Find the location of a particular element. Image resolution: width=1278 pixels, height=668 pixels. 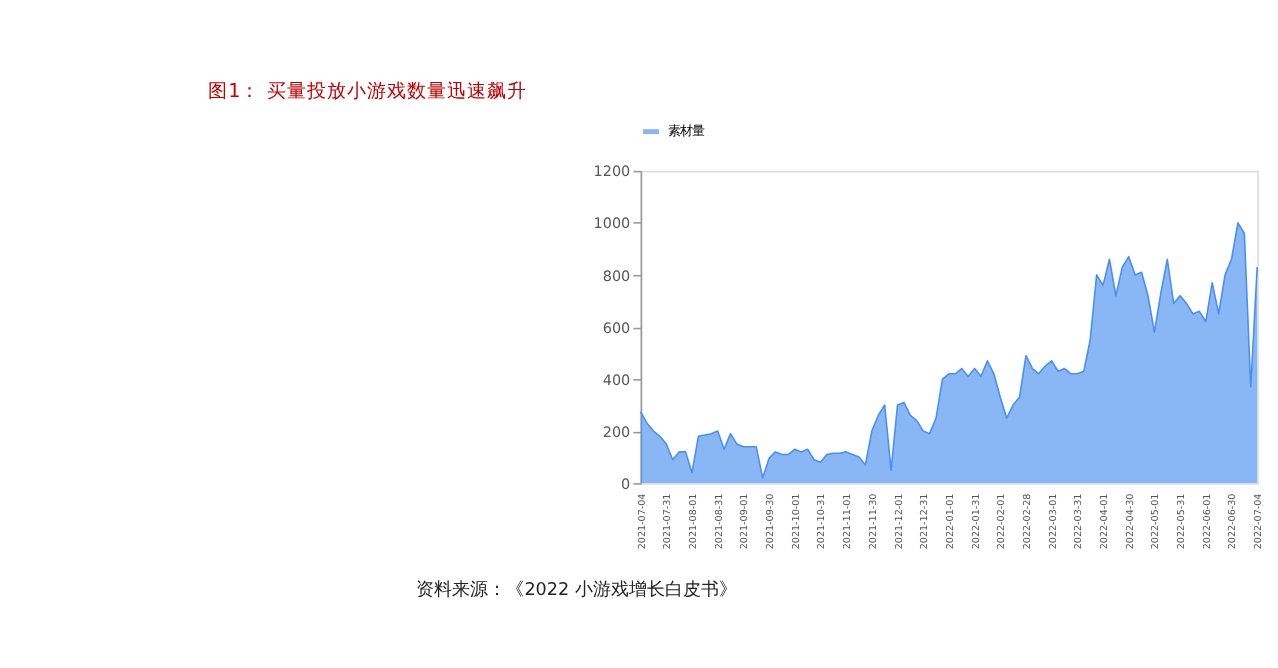

y-tick-label: 1000 is located at coordinates (612, 223).